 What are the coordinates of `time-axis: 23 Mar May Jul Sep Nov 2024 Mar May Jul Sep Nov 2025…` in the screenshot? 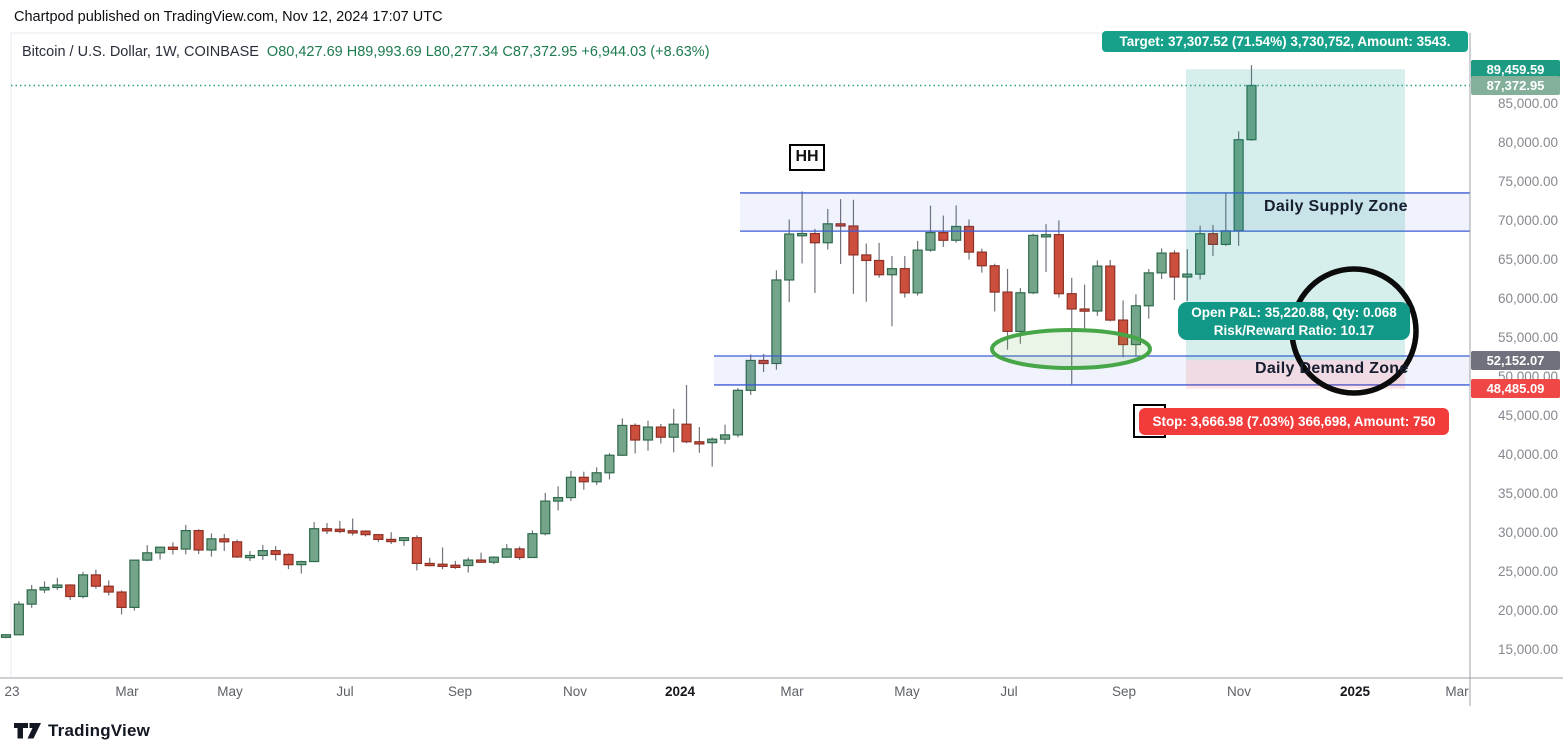 It's located at (781, 694).